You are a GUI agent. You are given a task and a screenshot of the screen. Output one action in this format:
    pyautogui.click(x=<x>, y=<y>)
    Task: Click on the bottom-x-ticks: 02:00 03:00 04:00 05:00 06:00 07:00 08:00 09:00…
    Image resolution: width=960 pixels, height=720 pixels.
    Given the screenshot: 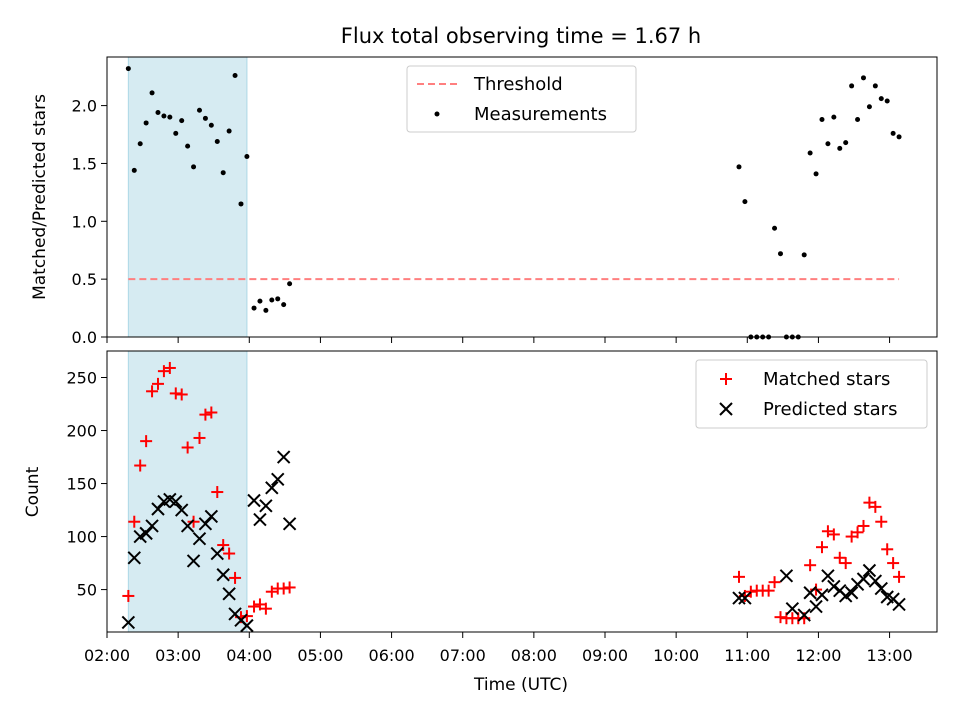 What is the action you would take?
    pyautogui.click(x=498, y=648)
    